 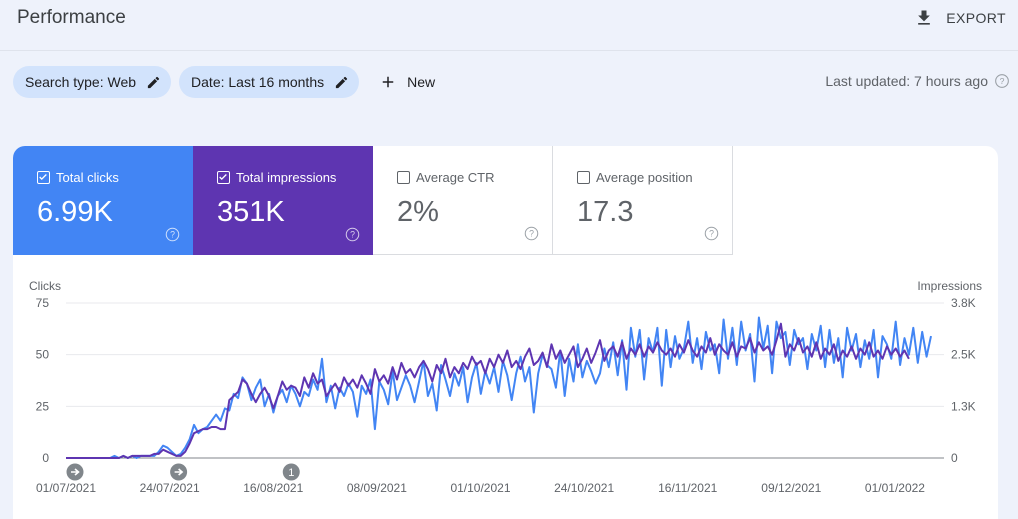 I want to click on export-button: EXPORT, so click(x=960, y=18).